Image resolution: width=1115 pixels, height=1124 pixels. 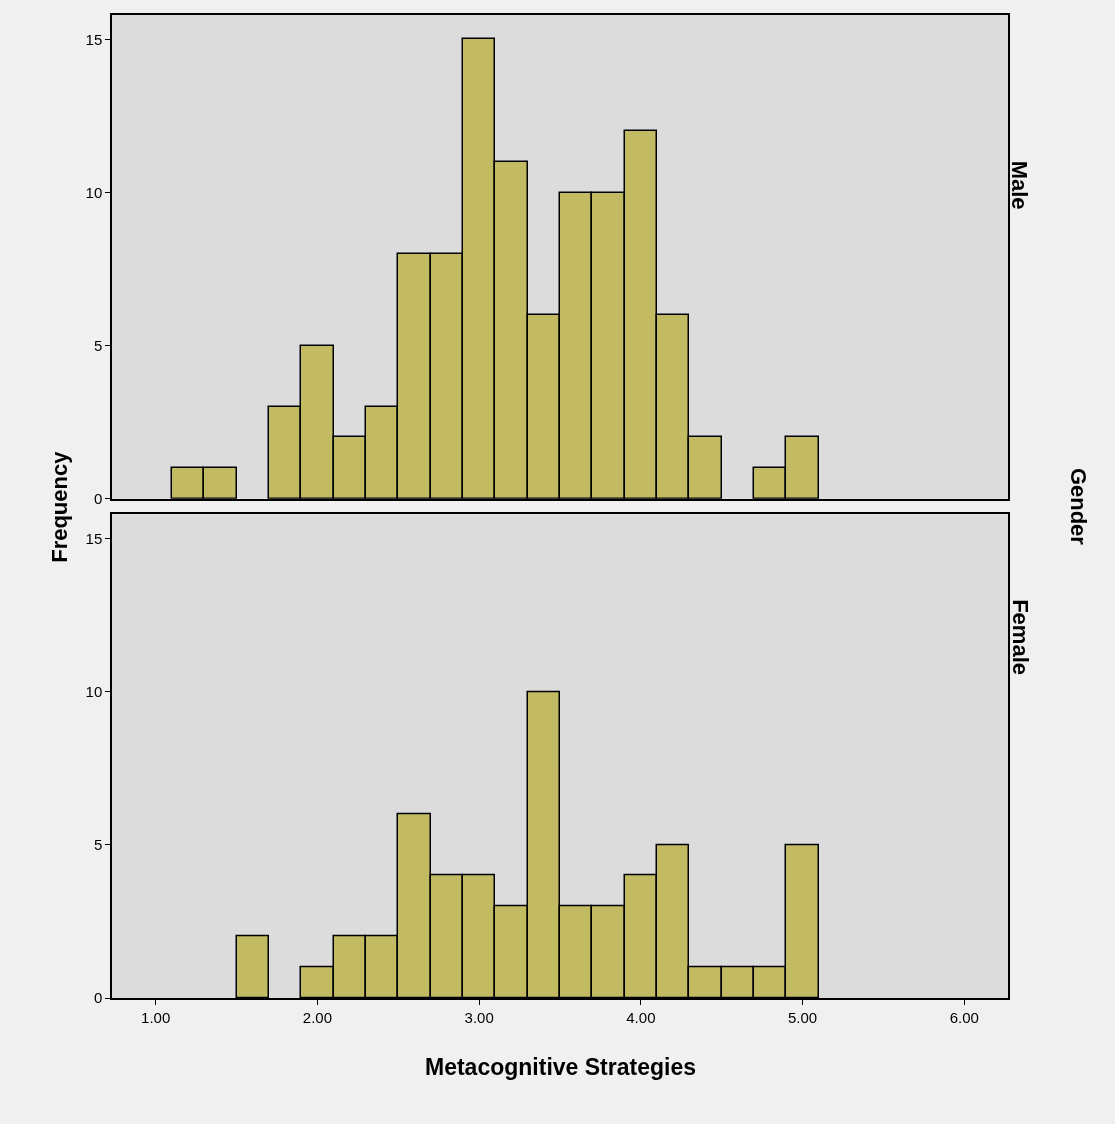 What do you see at coordinates (156, 1017) in the screenshot?
I see `x-tick-label: 1.00` at bounding box center [156, 1017].